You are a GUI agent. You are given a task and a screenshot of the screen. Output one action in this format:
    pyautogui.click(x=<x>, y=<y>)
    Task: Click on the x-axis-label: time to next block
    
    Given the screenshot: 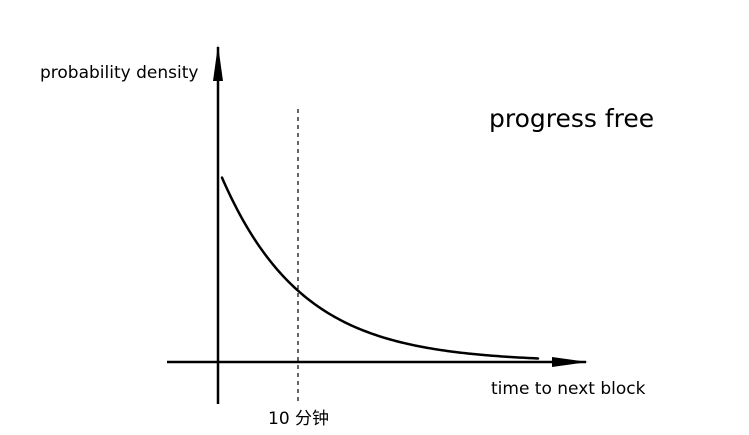 What is the action you would take?
    pyautogui.click(x=568, y=389)
    